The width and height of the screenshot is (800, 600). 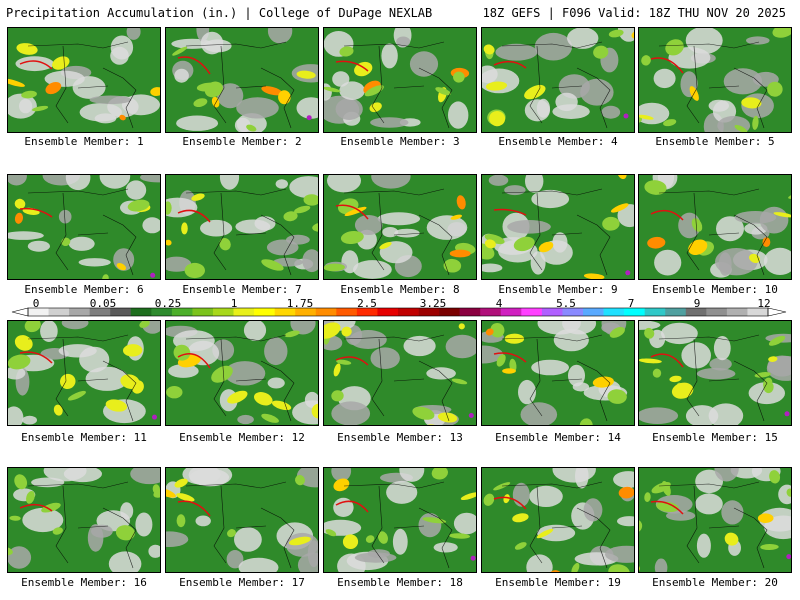 I want to click on scale-tick-label: 0.25, so click(x=168, y=303).